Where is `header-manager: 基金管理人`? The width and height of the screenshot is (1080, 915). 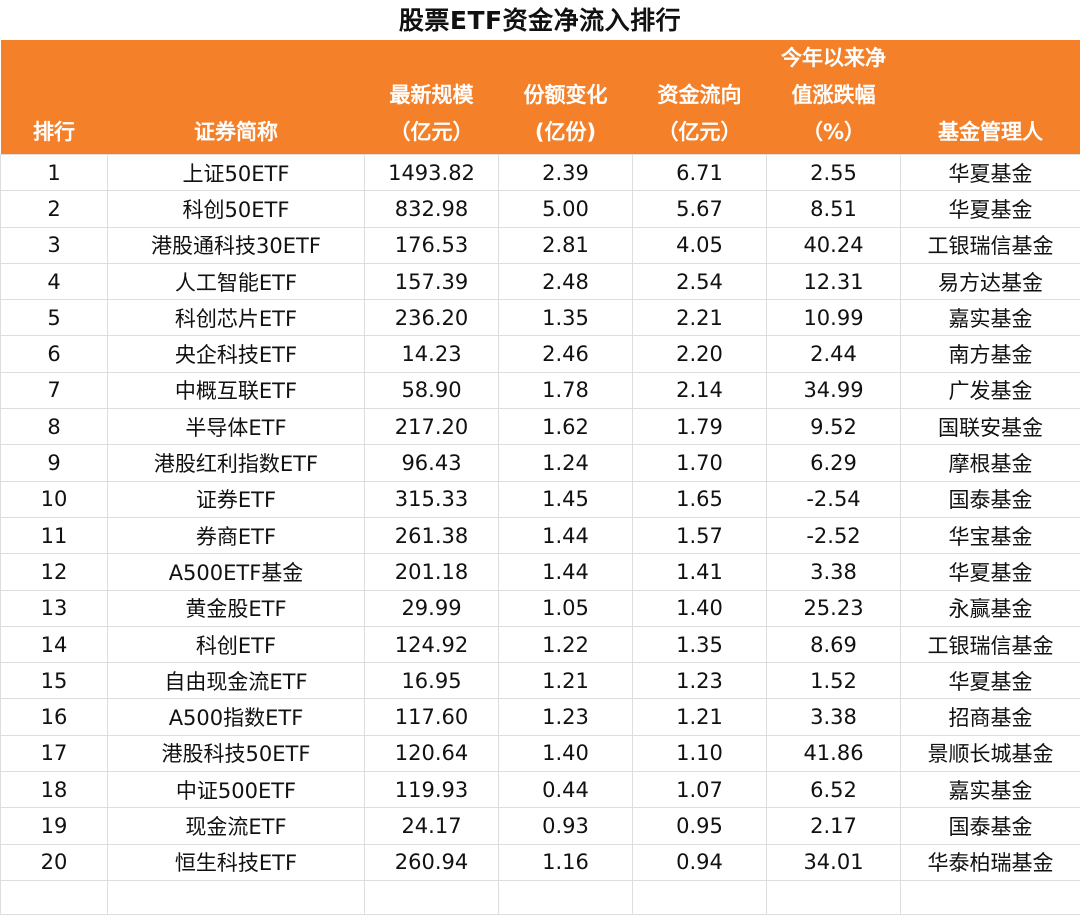 header-manager: 基金管理人 is located at coordinates (990, 97).